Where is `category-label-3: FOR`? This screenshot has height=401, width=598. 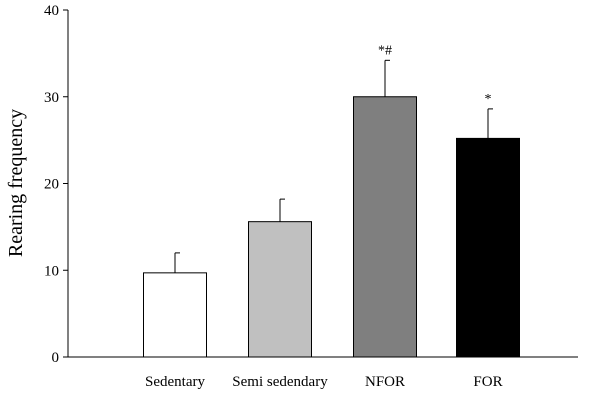 category-label-3: FOR is located at coordinates (487, 382).